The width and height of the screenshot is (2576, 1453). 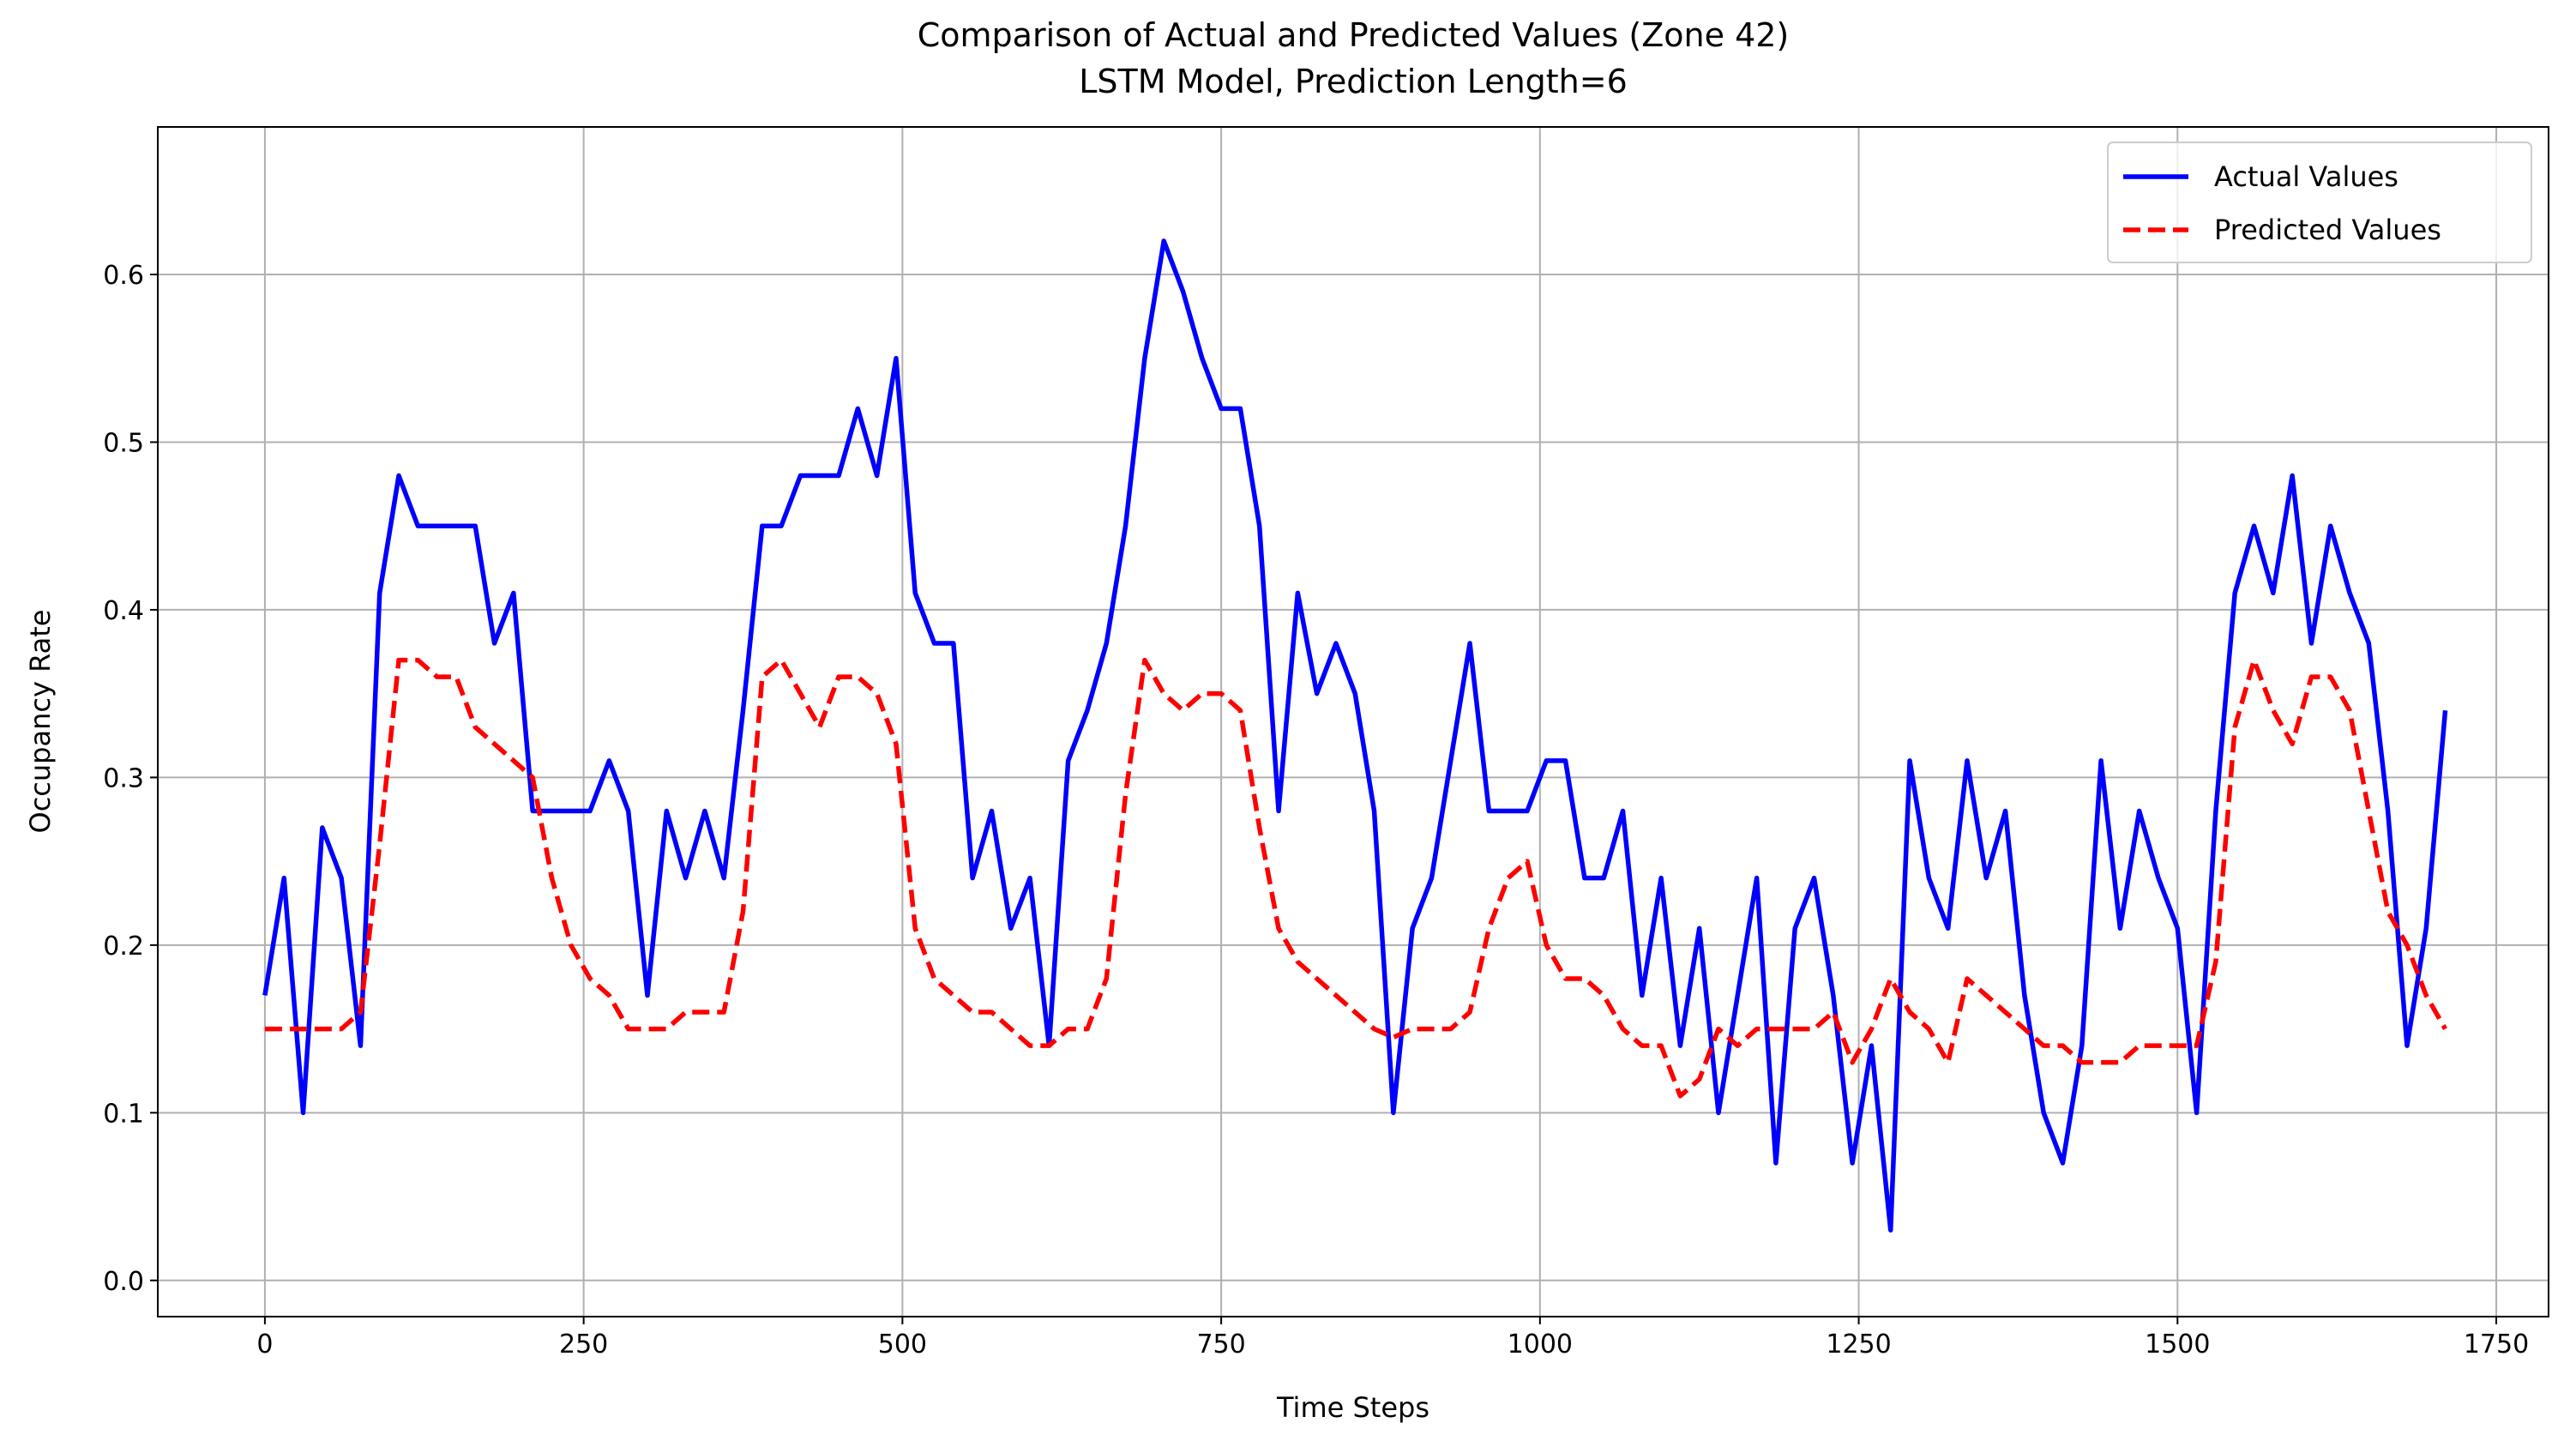 What do you see at coordinates (124, 276) in the screenshot?
I see `y-tick-label: 0.6` at bounding box center [124, 276].